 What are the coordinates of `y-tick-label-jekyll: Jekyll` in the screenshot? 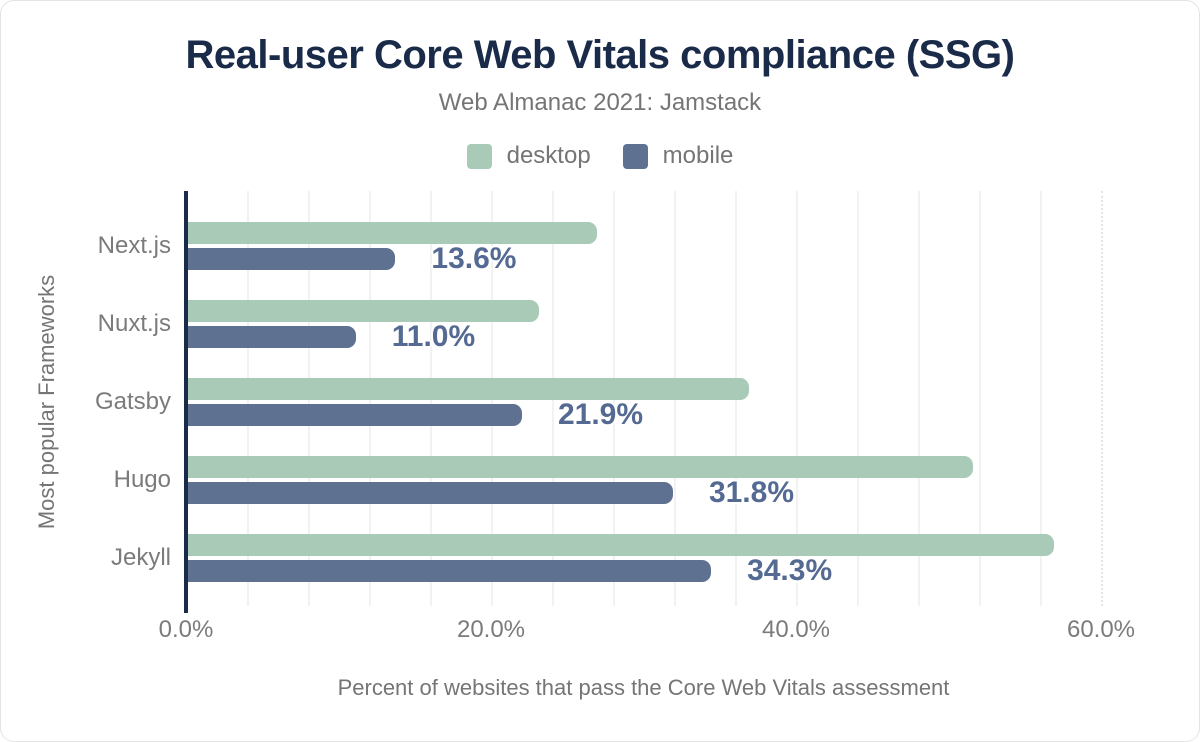 It's located at (140, 557).